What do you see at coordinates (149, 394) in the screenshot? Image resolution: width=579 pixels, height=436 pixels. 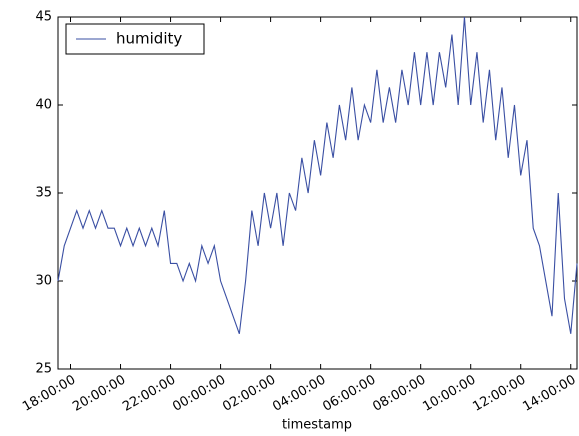 I see `x-tick-label: 22:00:00` at bounding box center [149, 394].